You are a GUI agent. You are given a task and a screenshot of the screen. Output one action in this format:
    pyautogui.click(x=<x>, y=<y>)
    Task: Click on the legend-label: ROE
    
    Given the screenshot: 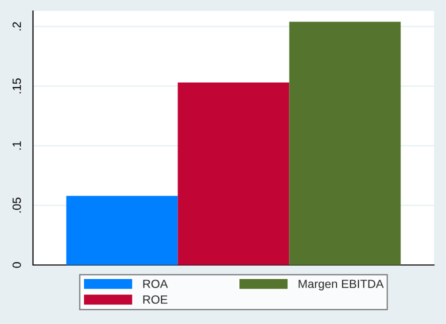 What is the action you would take?
    pyautogui.click(x=155, y=299)
    